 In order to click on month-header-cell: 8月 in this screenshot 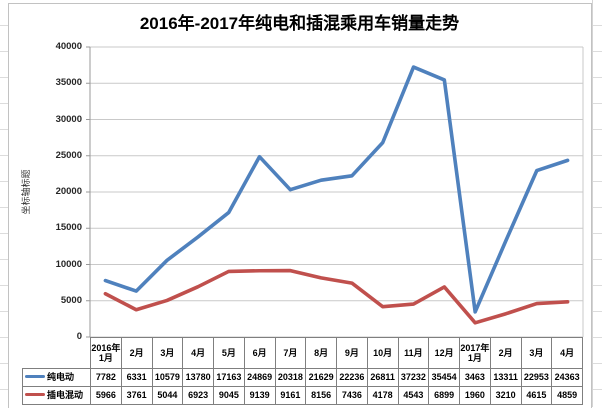, I will do `click(321, 353)`.